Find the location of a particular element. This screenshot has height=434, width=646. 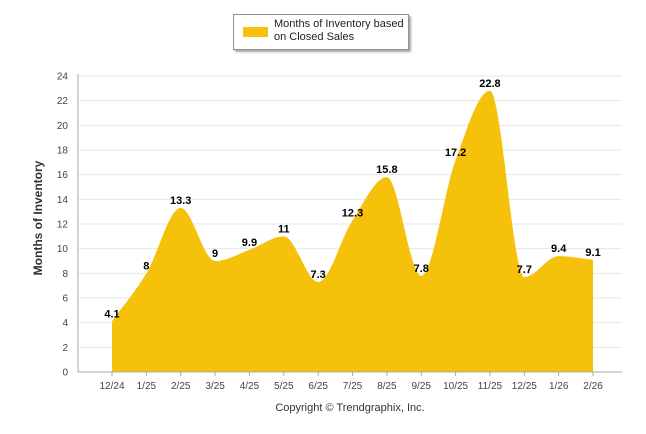

data-label: 9.9 is located at coordinates (249, 243).